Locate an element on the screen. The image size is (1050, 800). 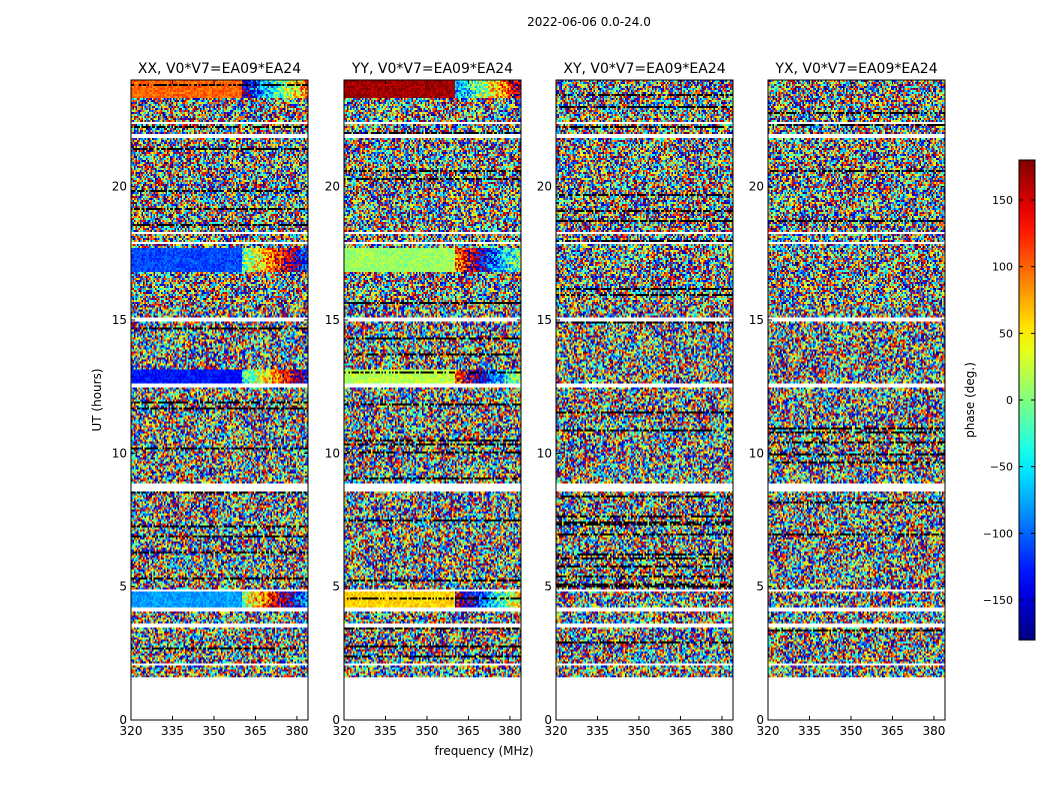
colorbar-tick-label: 100 is located at coordinates (1002, 267).